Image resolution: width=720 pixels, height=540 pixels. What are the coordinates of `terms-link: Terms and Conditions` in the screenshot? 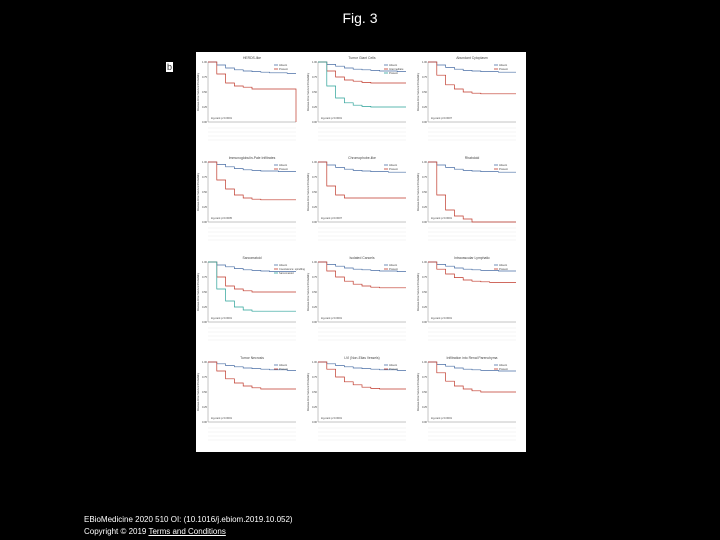 It's located at (187, 531).